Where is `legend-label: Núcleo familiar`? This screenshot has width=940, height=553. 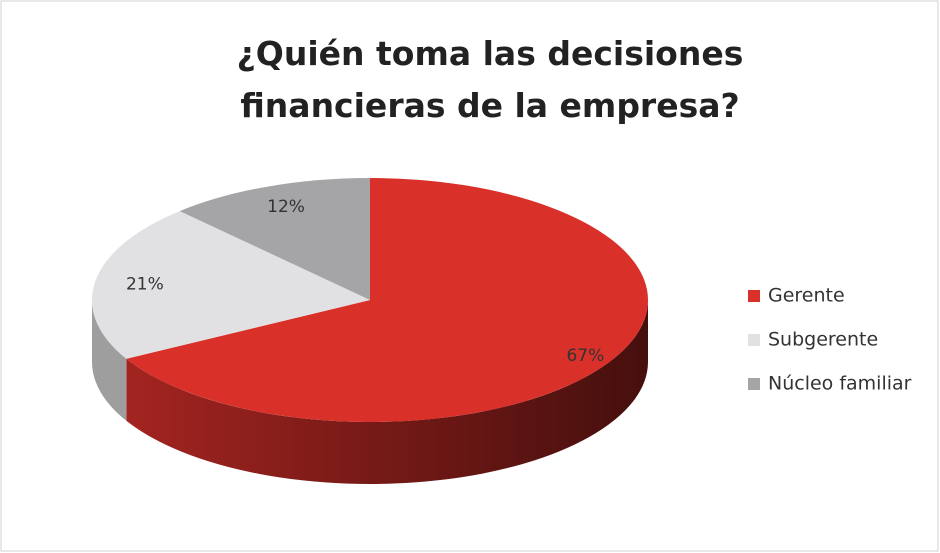
legend-label: Núcleo familiar is located at coordinates (840, 384).